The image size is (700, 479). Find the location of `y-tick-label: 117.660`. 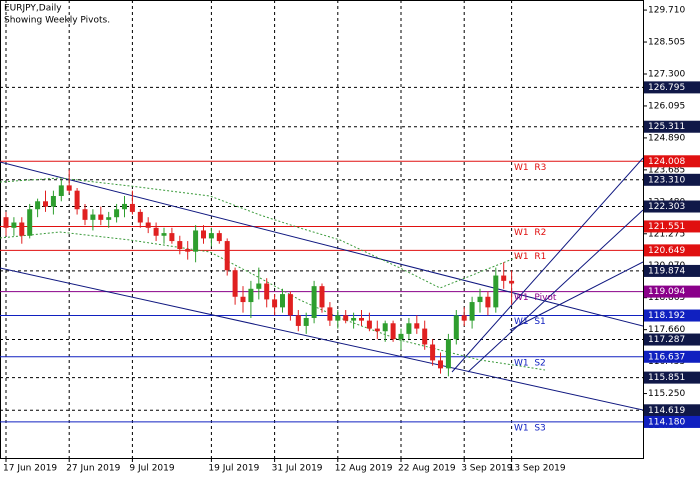

y-tick-label: 117.660 is located at coordinates (666, 330).